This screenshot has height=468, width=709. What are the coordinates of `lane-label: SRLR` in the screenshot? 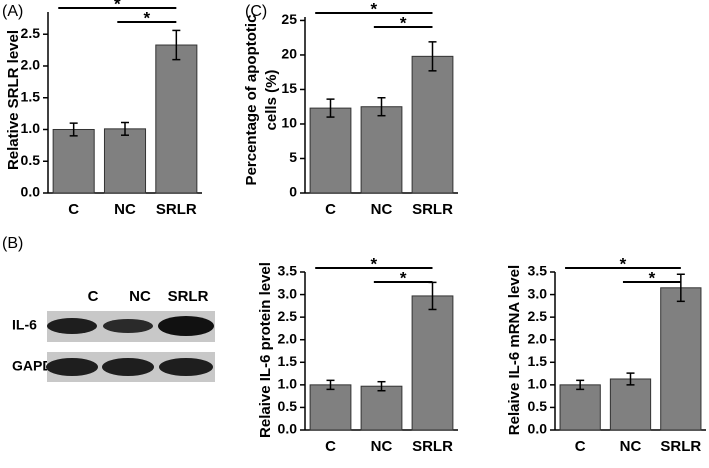 It's located at (188, 296).